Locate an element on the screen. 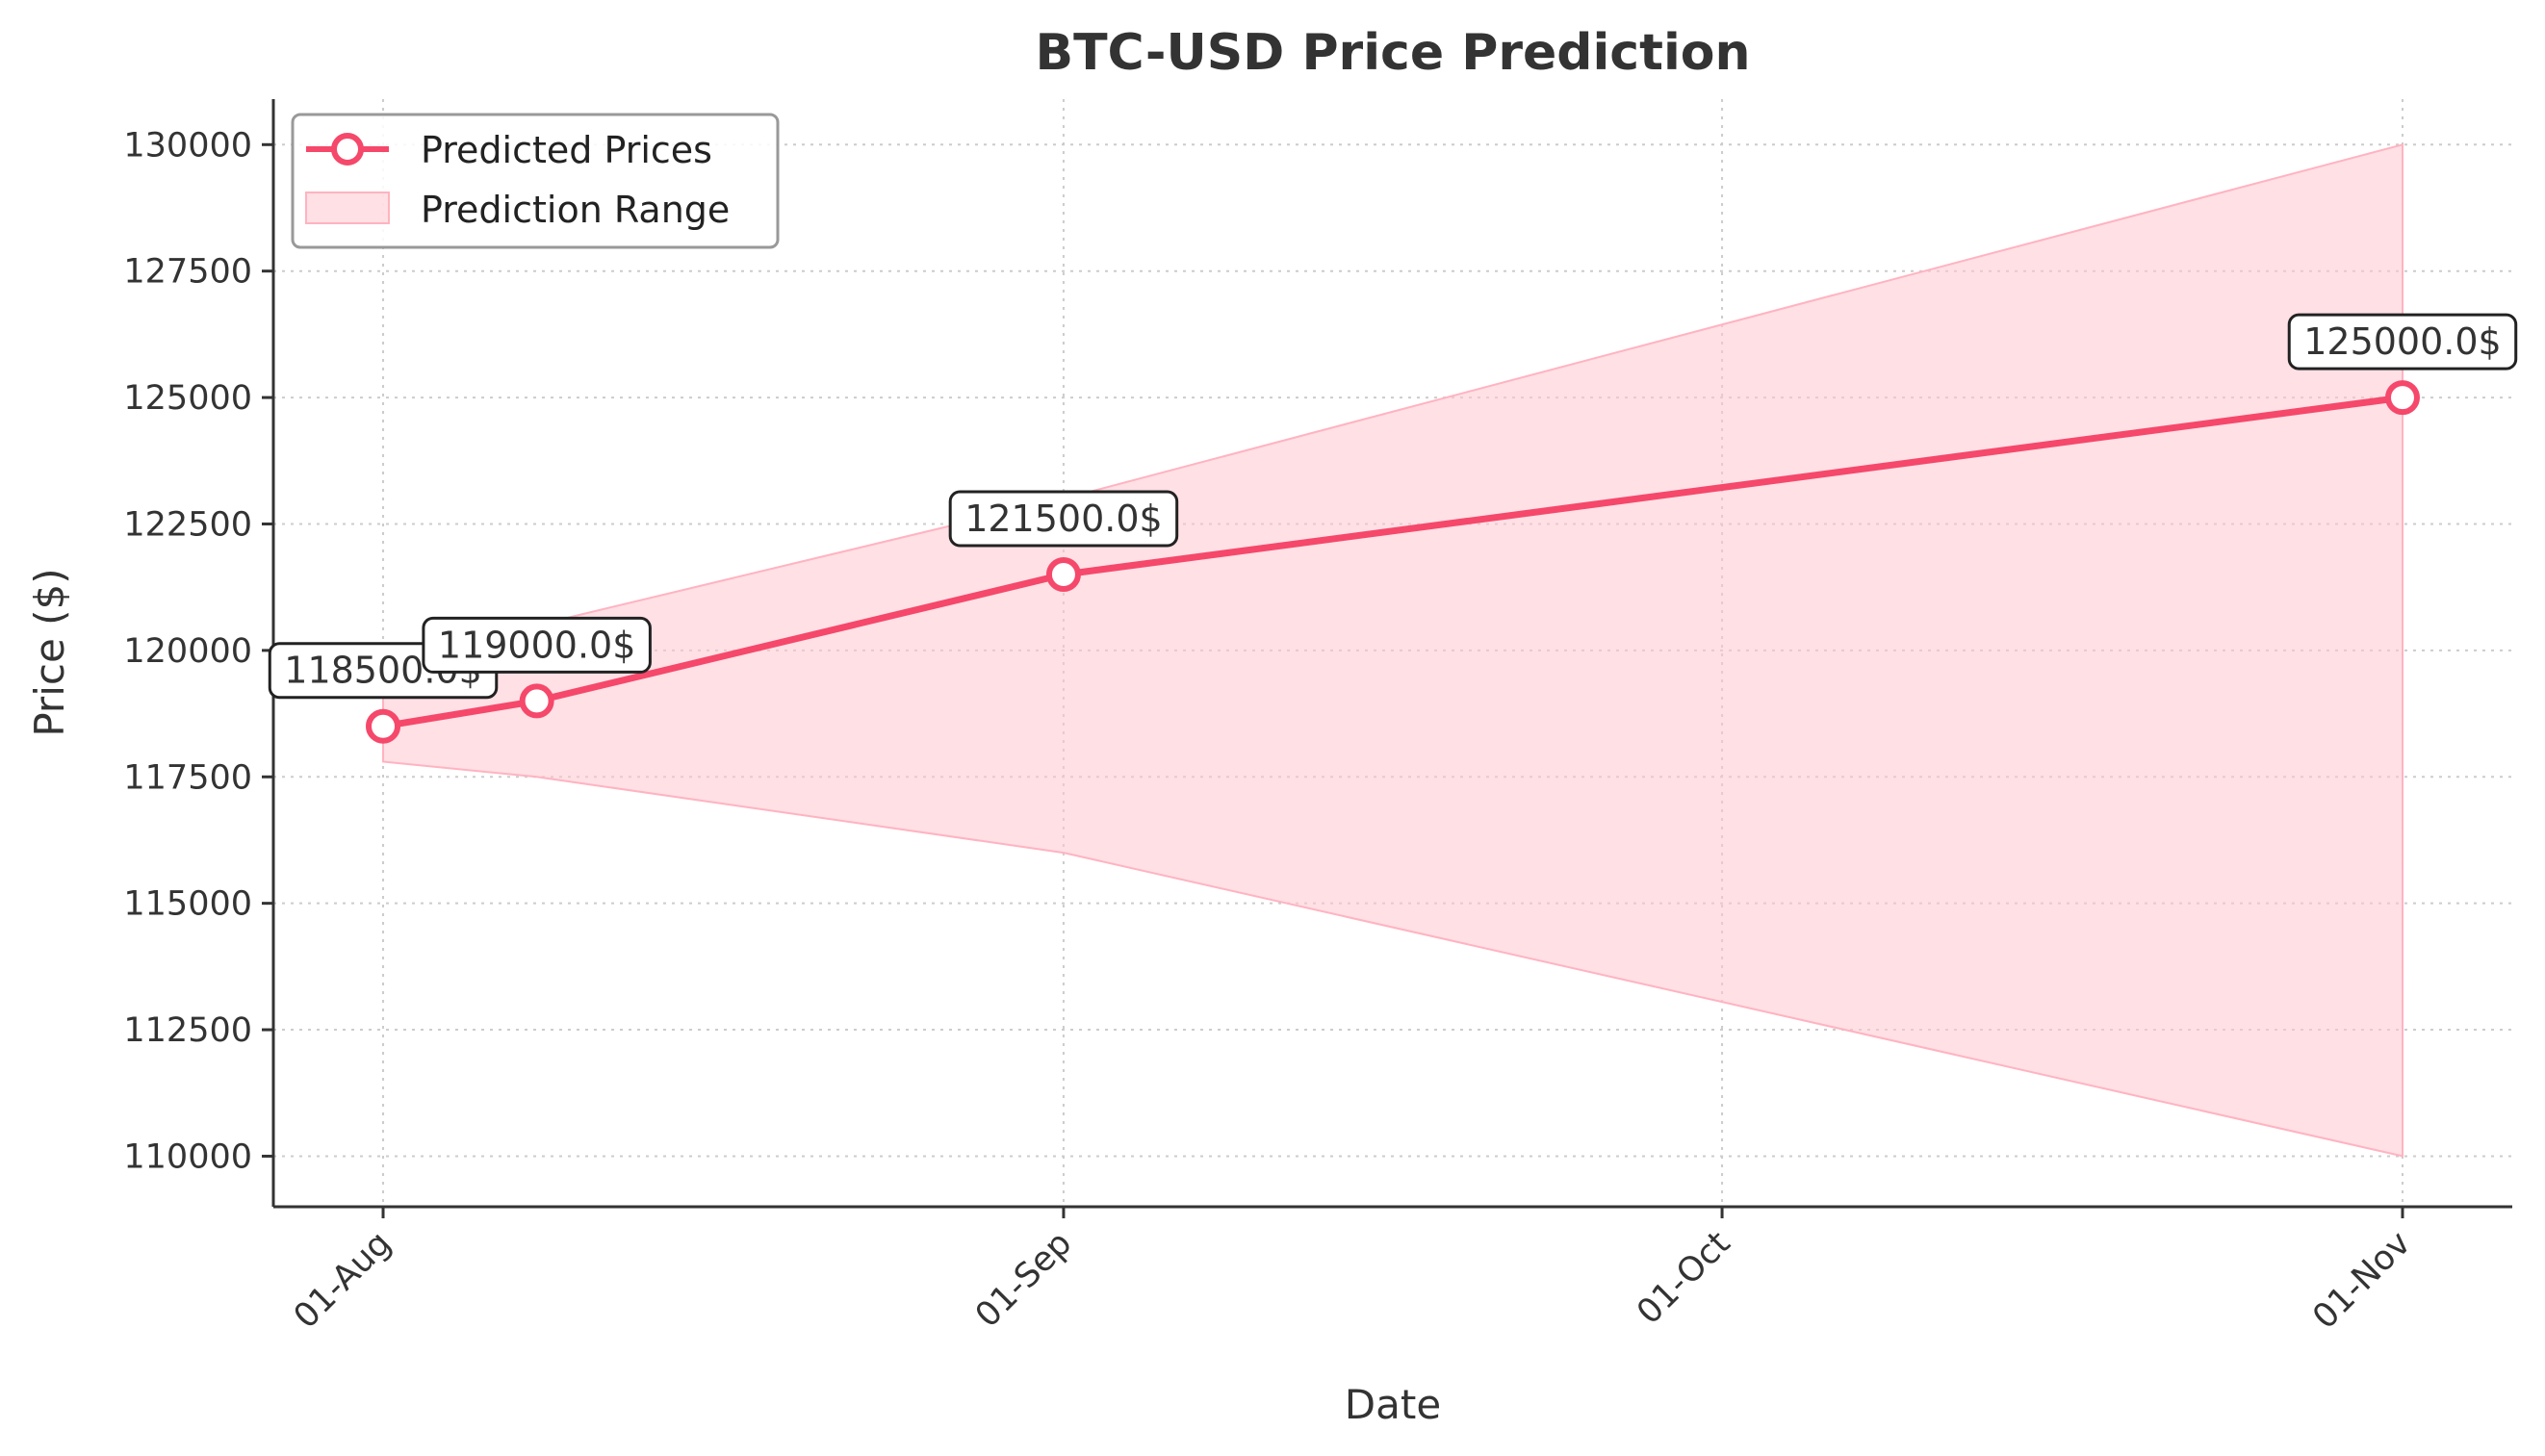 Image resolution: width=2545 pixels, height=1456 pixels. data-label-text: 119000.0$ is located at coordinates (537, 645).